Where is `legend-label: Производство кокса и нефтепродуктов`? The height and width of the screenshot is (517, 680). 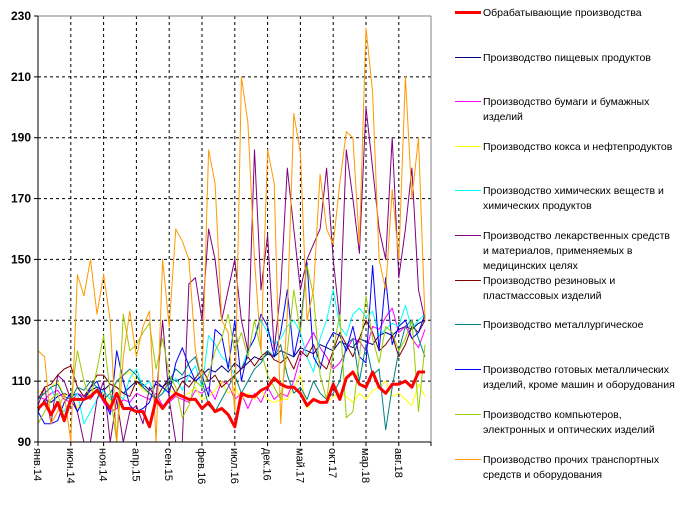
legend-label: Производство кокса и нефтепродуктов is located at coordinates (578, 147).